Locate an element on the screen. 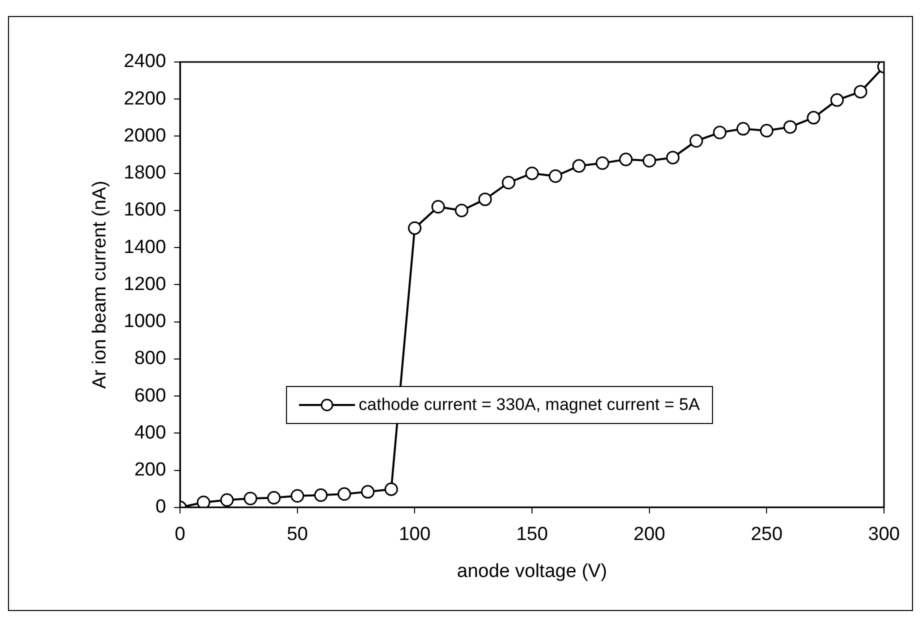 The height and width of the screenshot is (617, 922). y-tick-label: 800 is located at coordinates (150, 359).